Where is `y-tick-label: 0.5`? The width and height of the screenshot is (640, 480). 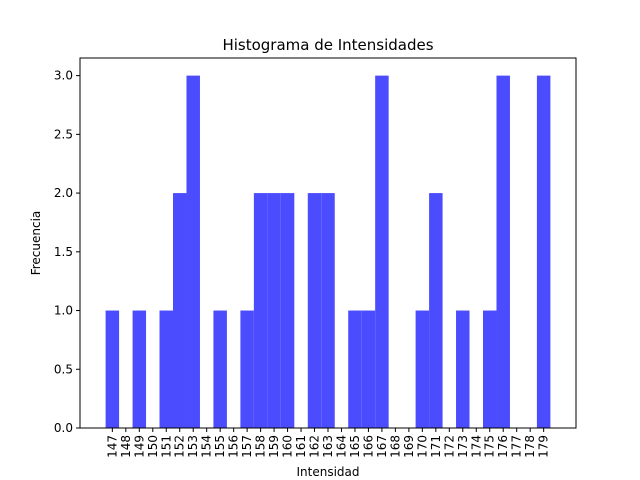 y-tick-label: 0.5 is located at coordinates (63, 369).